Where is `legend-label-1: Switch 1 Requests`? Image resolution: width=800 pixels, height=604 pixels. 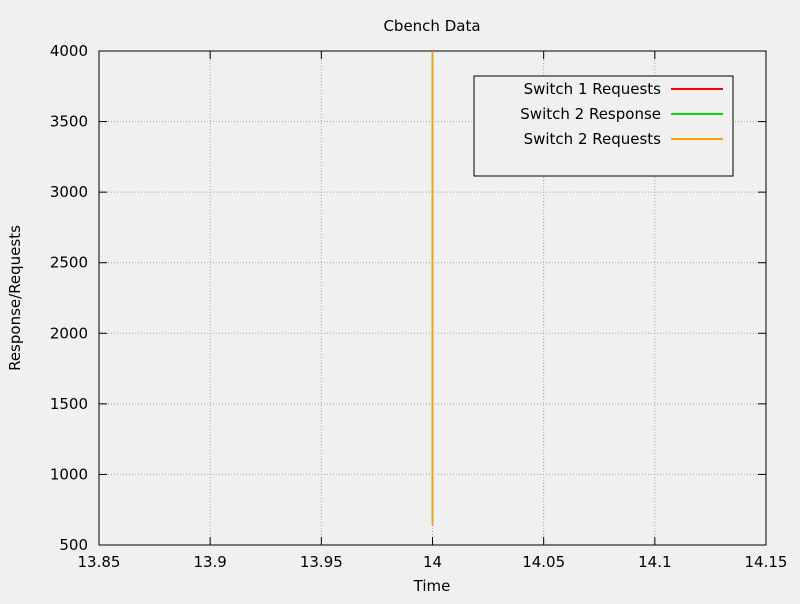 legend-label-1: Switch 1 Requests is located at coordinates (593, 89).